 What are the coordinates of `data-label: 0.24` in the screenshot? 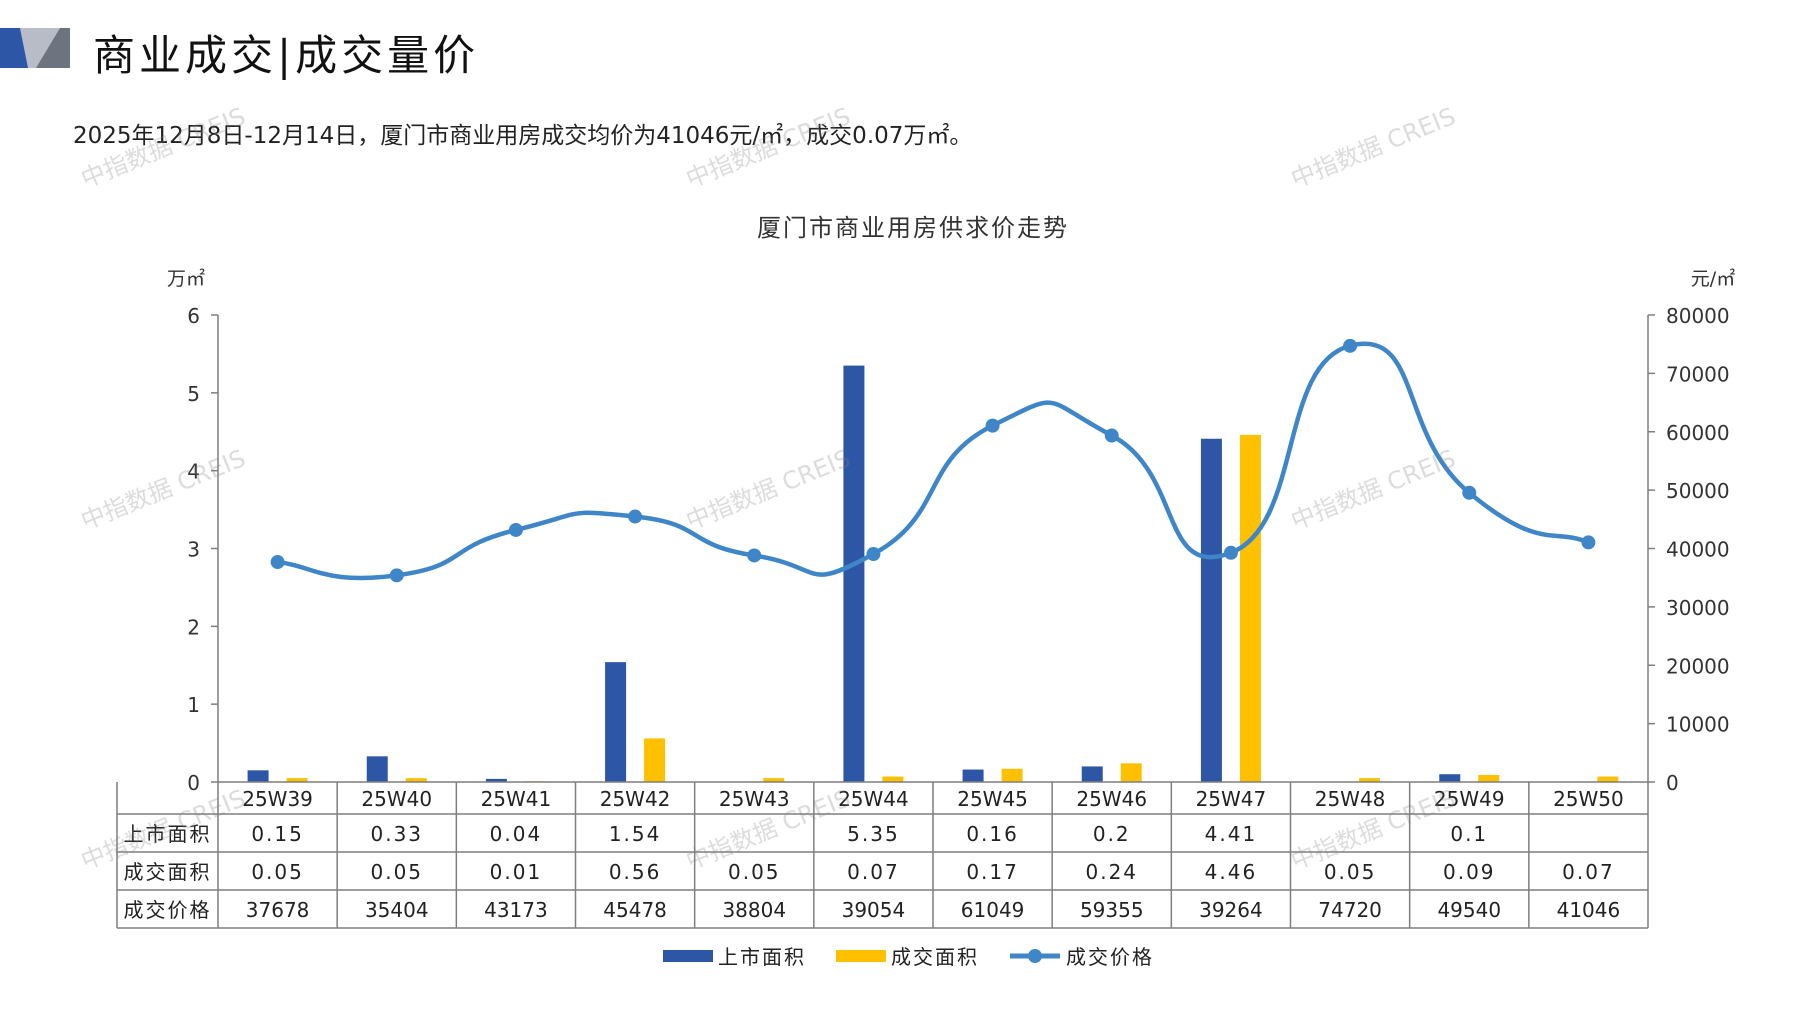 It's located at (1111, 872).